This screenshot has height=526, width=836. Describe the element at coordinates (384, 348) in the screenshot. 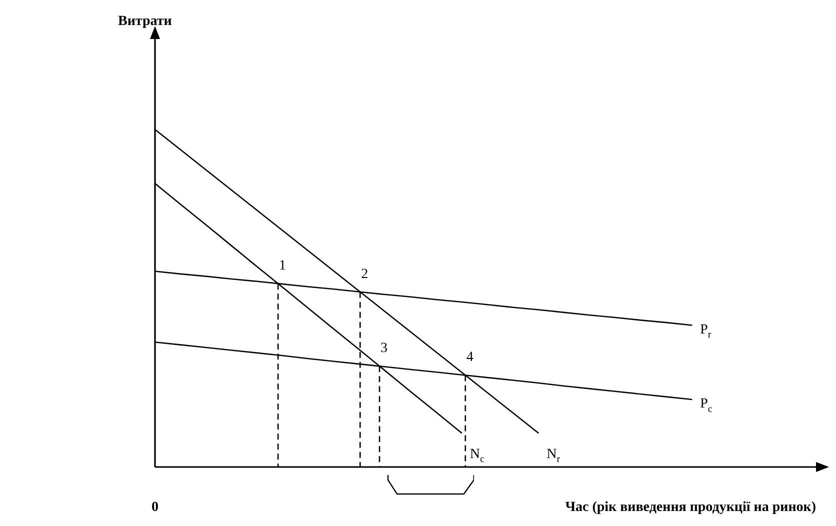

I see `annotation: 3` at that location.